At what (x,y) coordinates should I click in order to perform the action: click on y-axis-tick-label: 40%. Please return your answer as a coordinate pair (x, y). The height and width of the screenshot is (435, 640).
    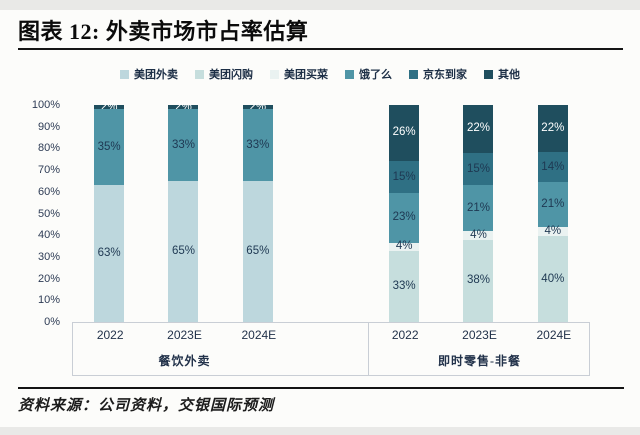
    Looking at the image, I should click on (48, 235).